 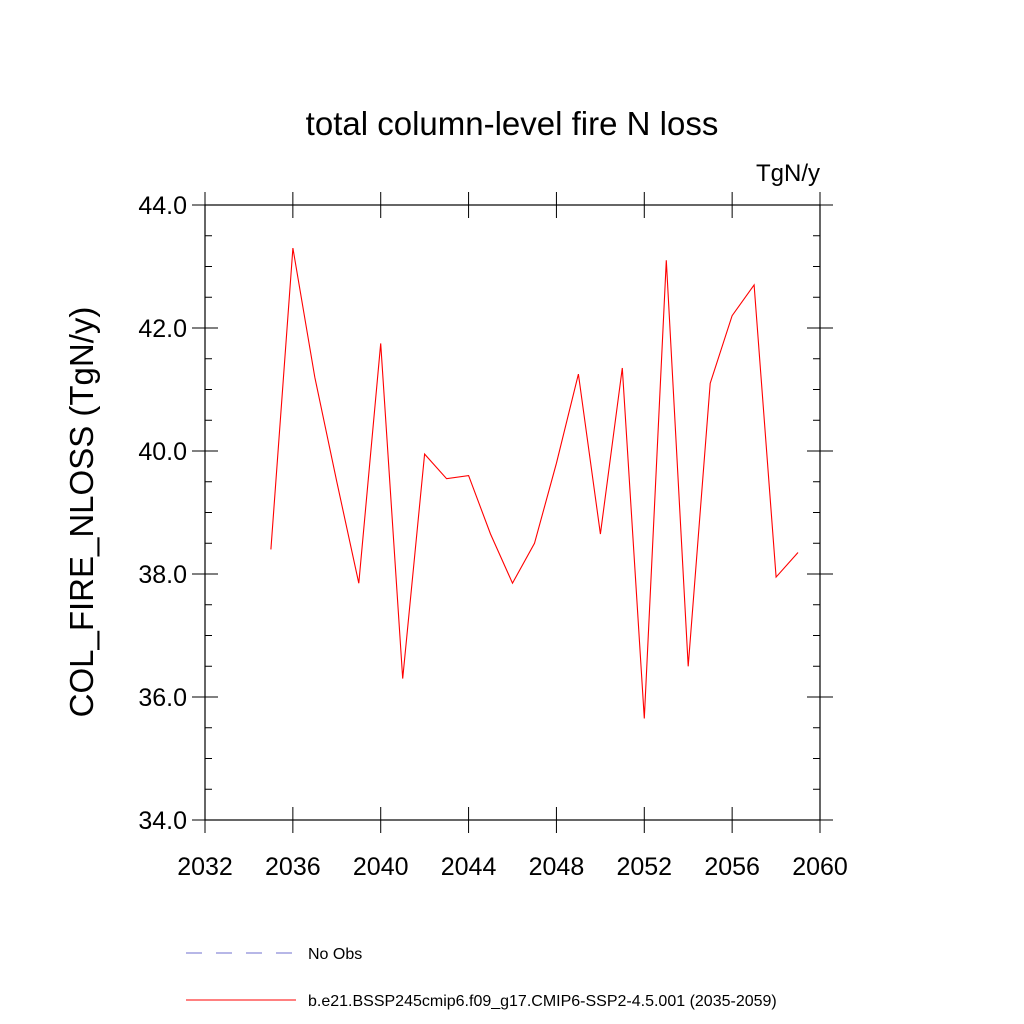 What do you see at coordinates (335, 954) in the screenshot?
I see `legend-label-no-obs: No Obs` at bounding box center [335, 954].